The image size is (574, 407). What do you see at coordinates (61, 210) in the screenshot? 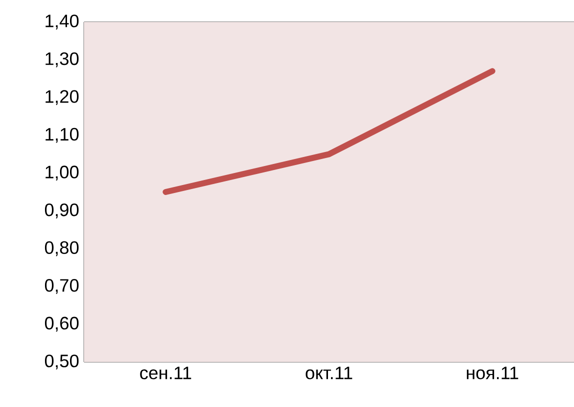
I see `y-tick-label: 0,90` at bounding box center [61, 210].